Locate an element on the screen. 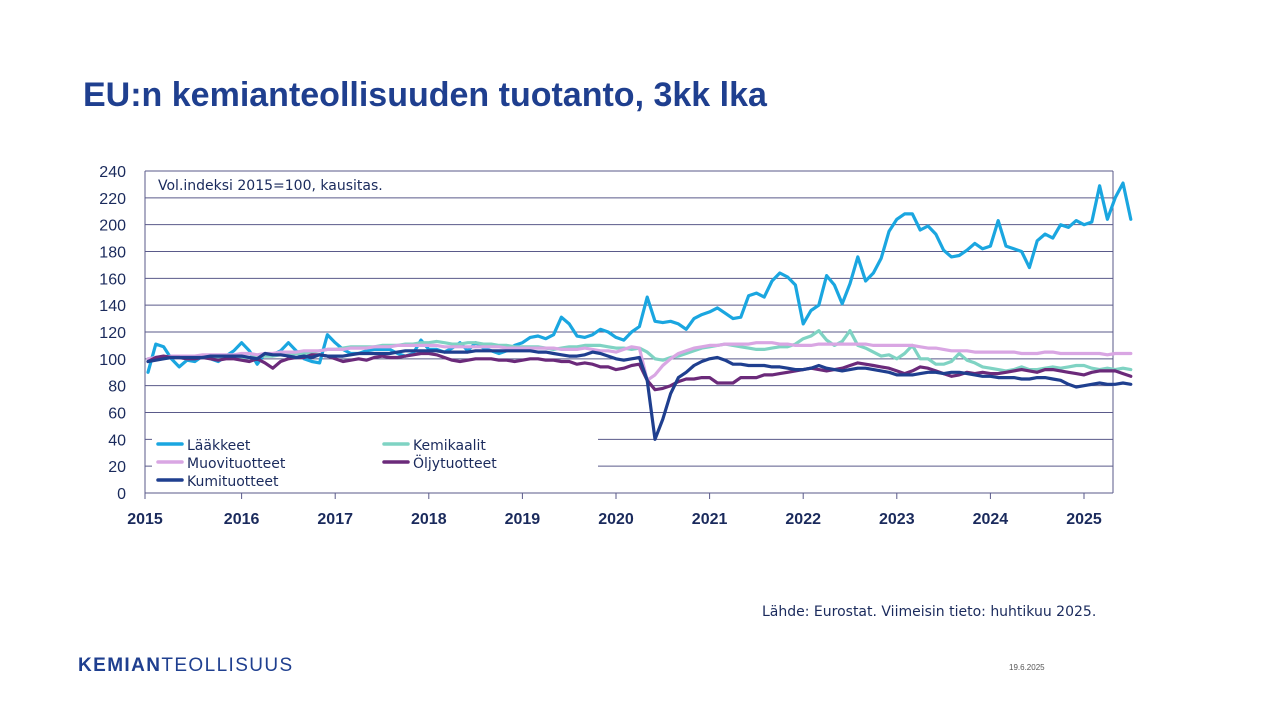  y-tick-label: 100 is located at coordinates (112, 360).